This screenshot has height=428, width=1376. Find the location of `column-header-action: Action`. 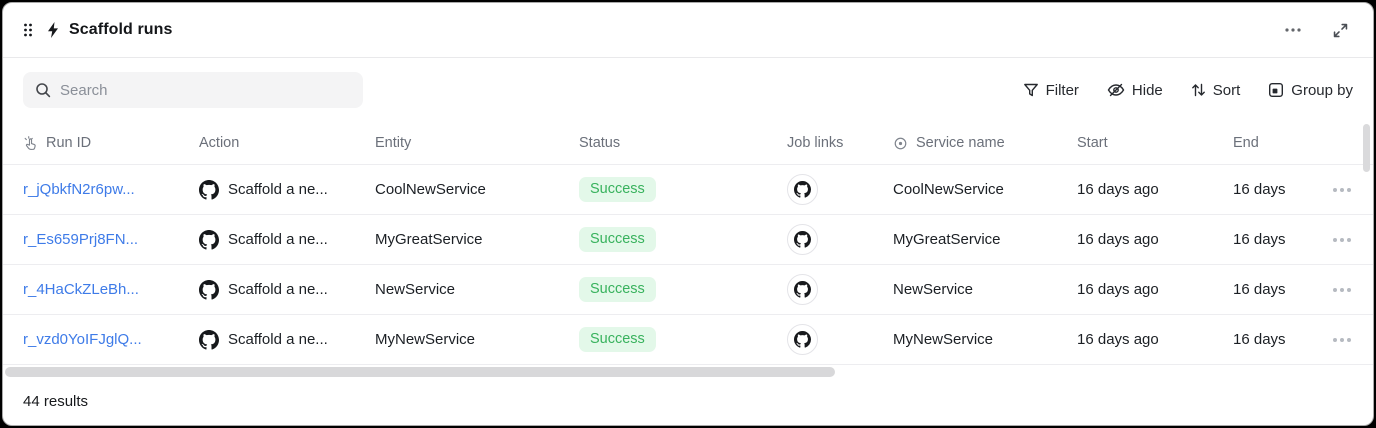

column-header-action: Action is located at coordinates (287, 143).